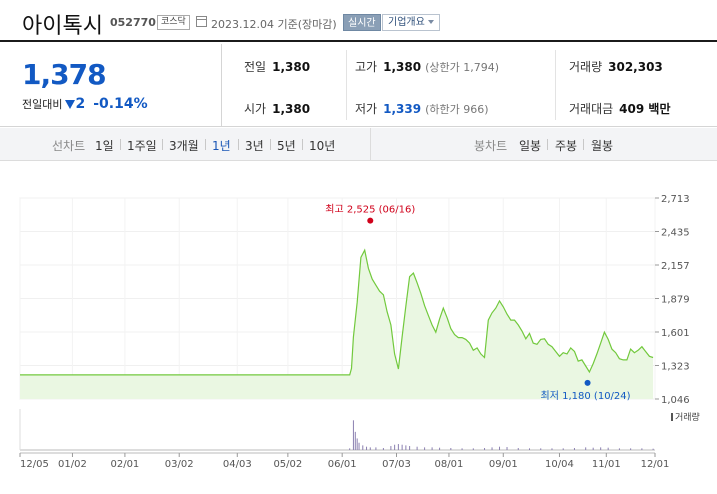 Image resolution: width=717 pixels, height=494 pixels. I want to click on x-tick-label: 07/03, so click(396, 464).